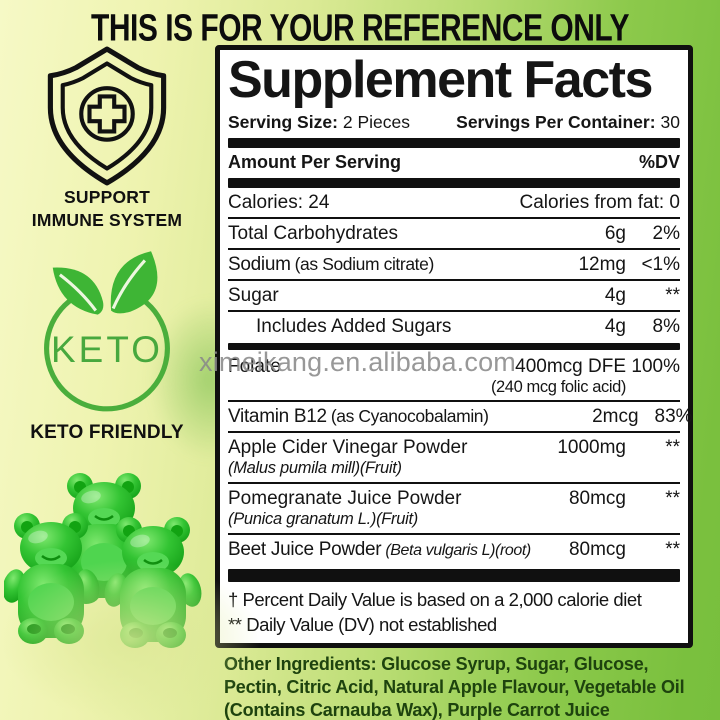 This screenshot has width=720, height=720. I want to click on divider-medium, so click(454, 346).